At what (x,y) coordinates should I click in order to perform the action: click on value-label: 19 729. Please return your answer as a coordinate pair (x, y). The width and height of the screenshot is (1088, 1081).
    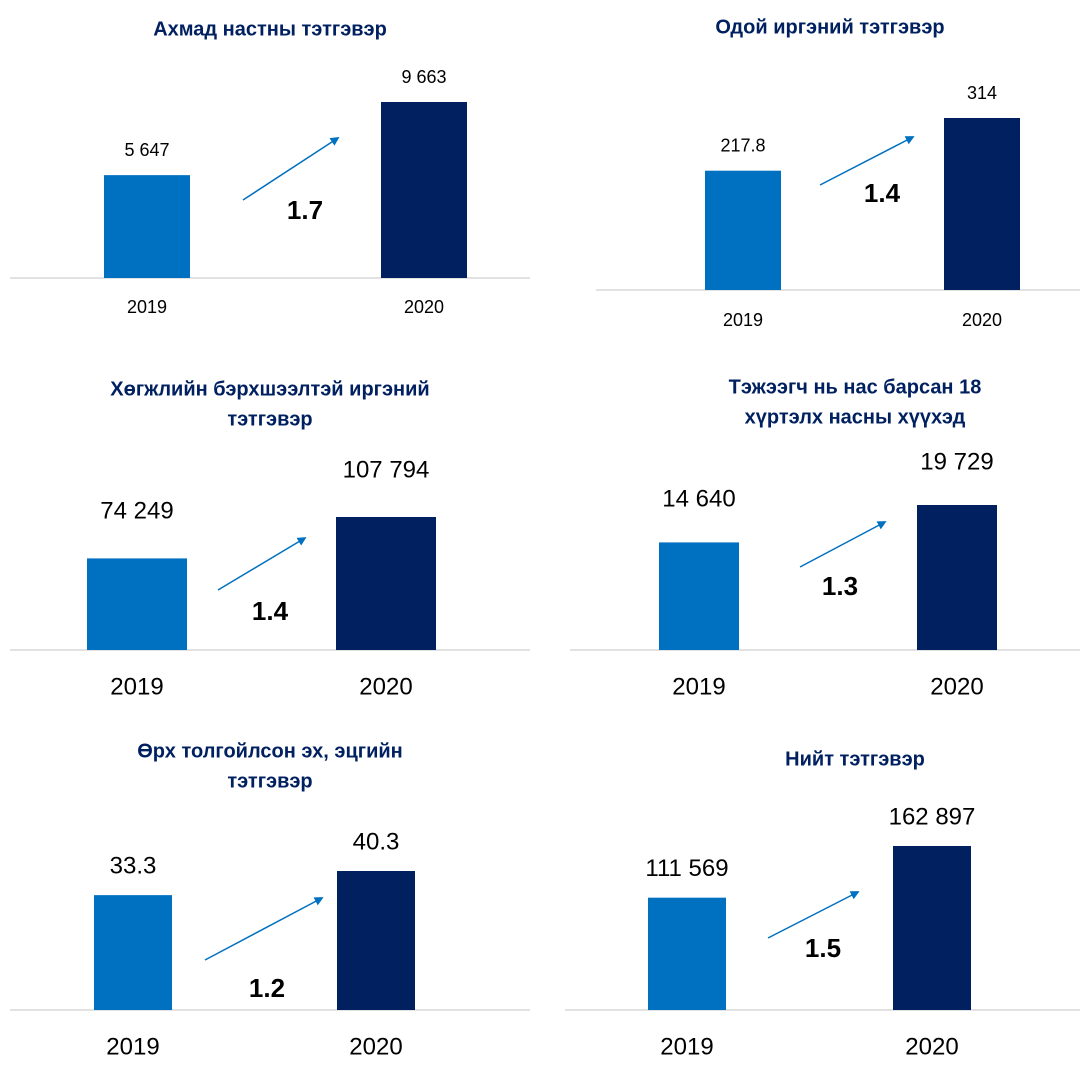
    Looking at the image, I should click on (956, 461).